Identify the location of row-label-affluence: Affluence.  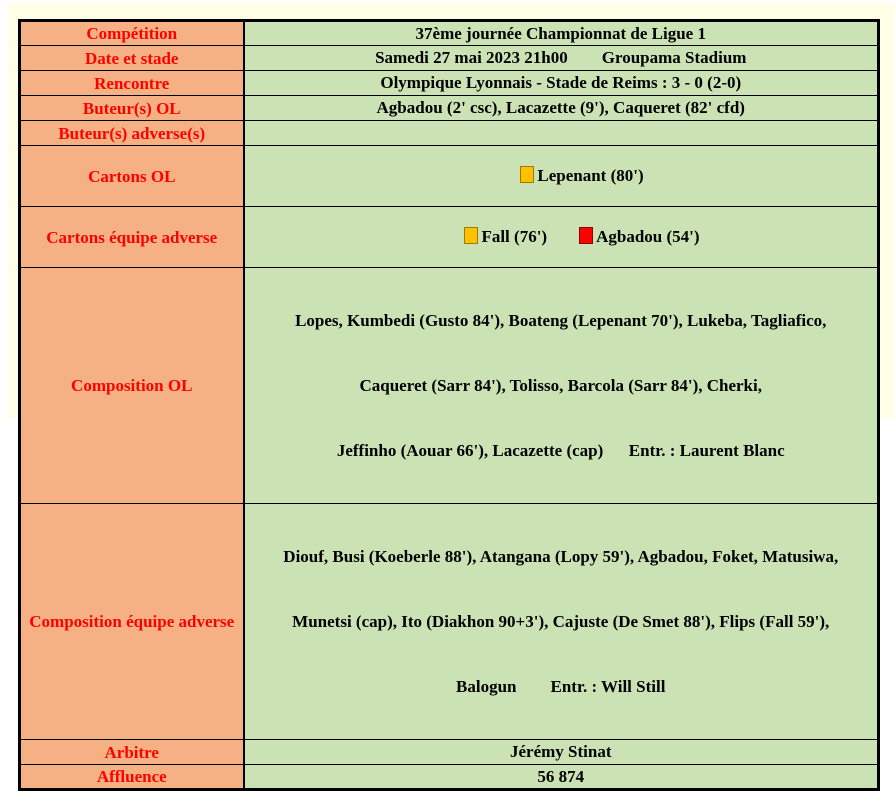
(132, 777).